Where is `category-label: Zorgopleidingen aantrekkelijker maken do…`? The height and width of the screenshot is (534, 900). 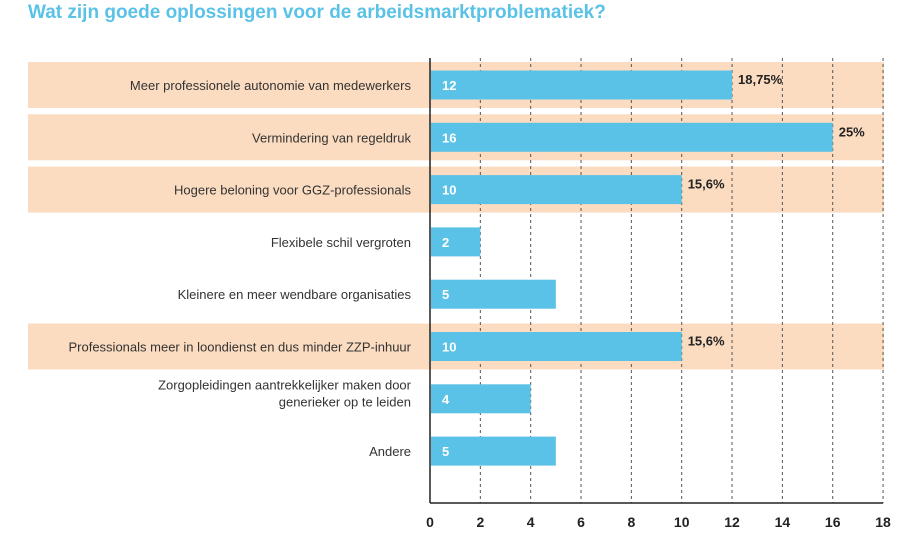 category-label: Zorgopleidingen aantrekkelijker maken do… is located at coordinates (285, 384).